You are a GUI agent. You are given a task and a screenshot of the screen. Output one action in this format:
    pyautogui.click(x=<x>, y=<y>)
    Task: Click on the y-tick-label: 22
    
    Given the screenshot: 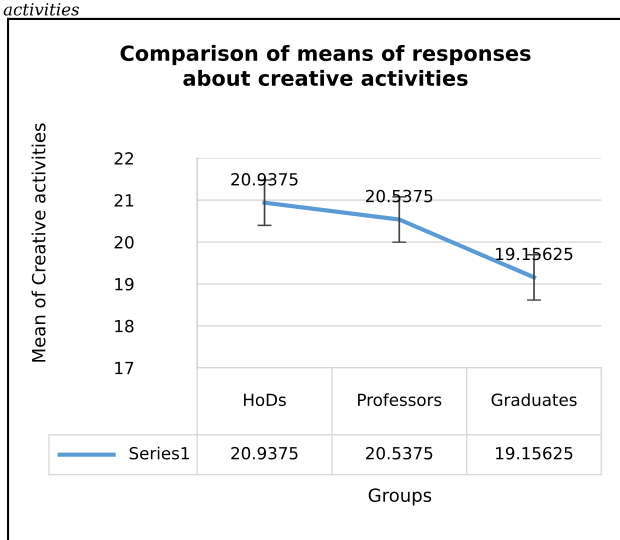 What is the action you would take?
    pyautogui.click(x=123, y=158)
    